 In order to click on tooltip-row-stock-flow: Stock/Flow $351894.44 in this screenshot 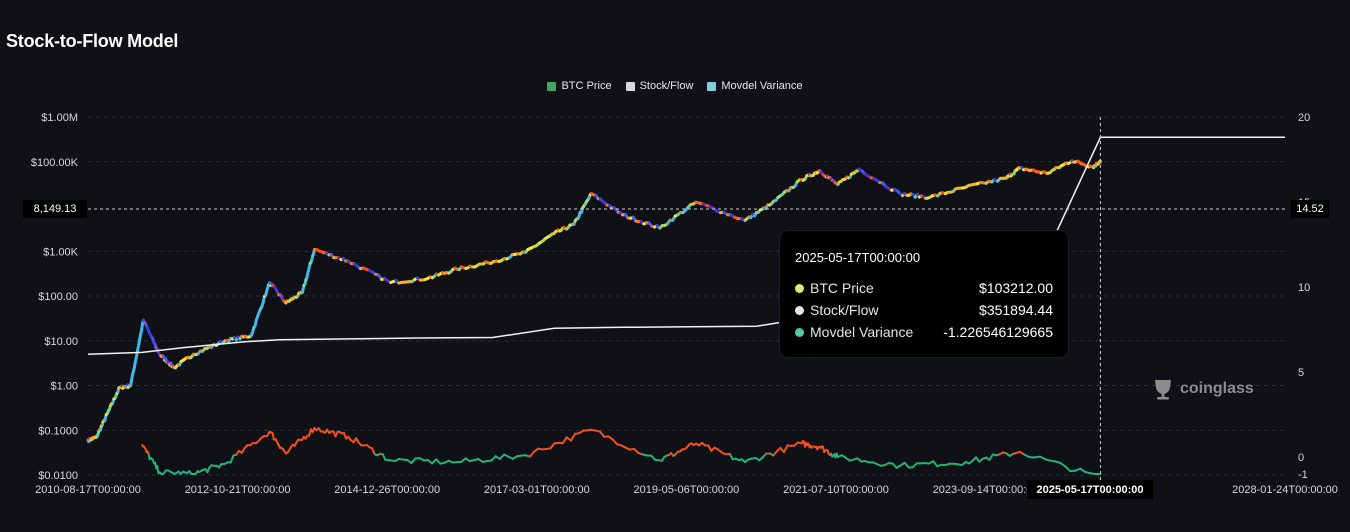, I will do `click(924, 310)`.